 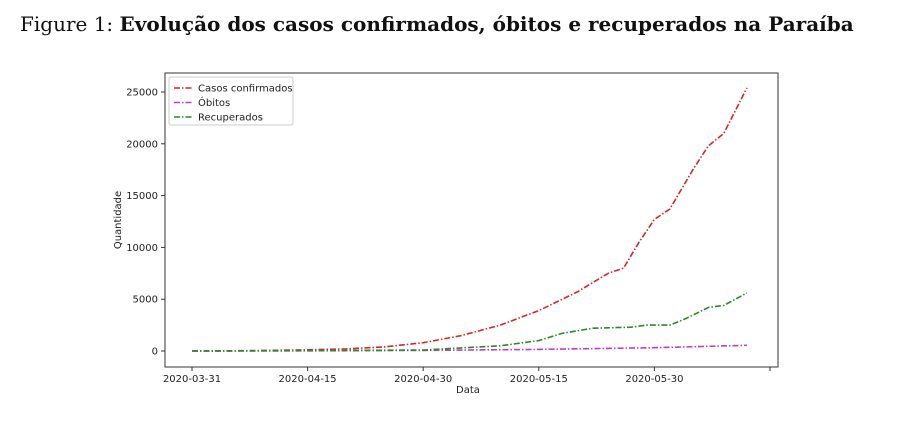 I want to click on legend-label: Casos confirmados, so click(x=245, y=89).